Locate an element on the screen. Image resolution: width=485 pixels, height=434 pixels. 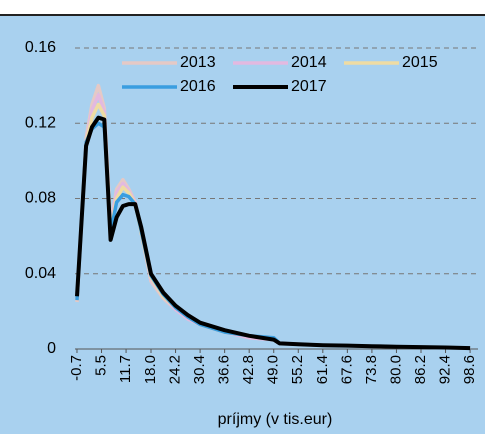
x-tick-label: 49.0 is located at coordinates (273, 369).